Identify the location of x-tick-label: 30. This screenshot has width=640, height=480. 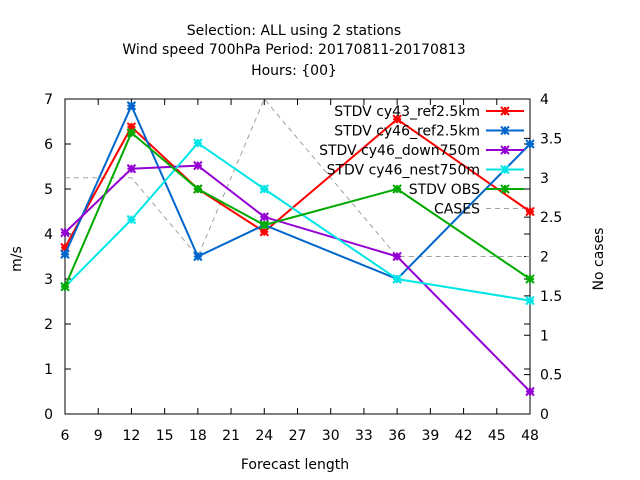
(331, 436).